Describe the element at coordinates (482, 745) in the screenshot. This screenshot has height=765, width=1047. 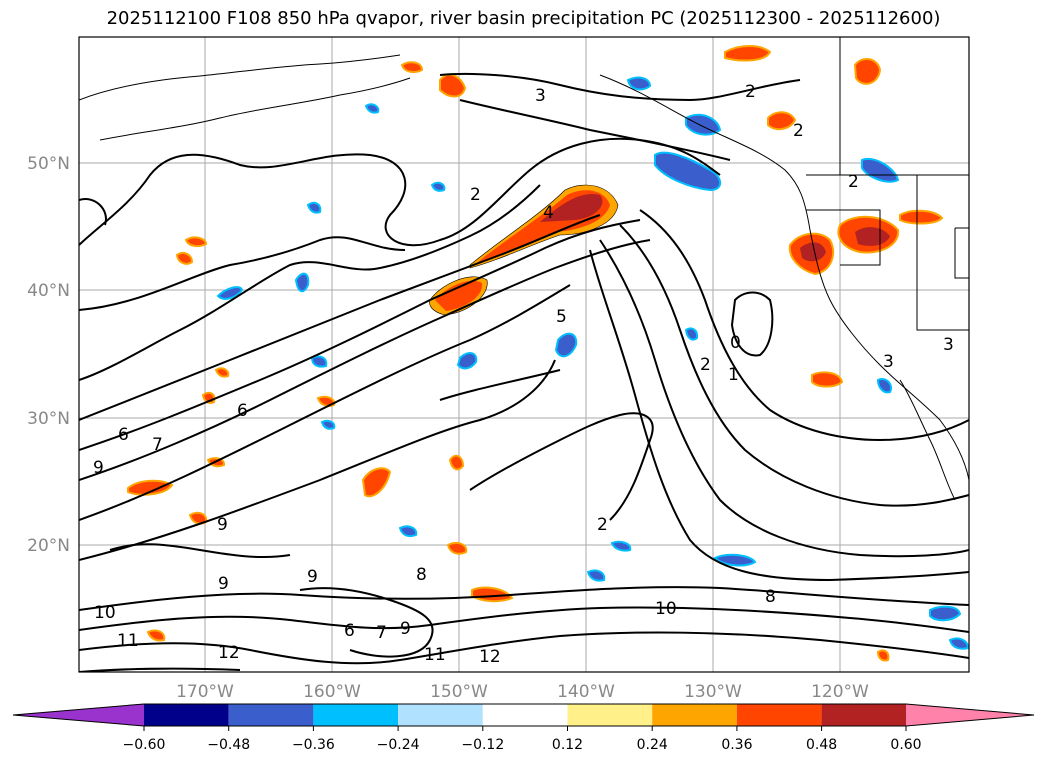
I see `colorbar-tick-label: −0.12` at that location.